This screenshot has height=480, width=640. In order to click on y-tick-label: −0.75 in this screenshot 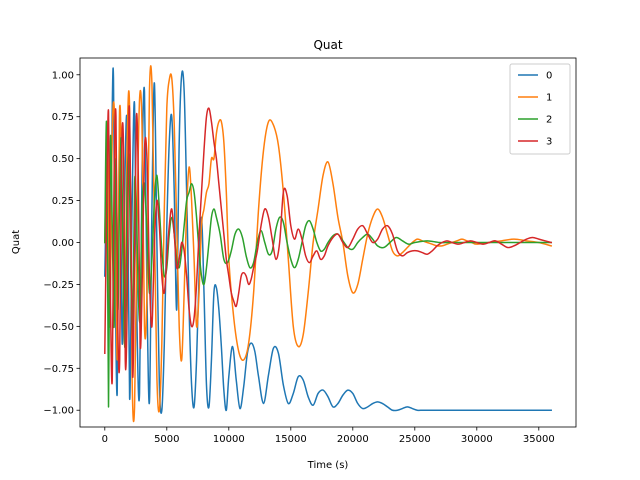, I will do `click(58, 369)`.